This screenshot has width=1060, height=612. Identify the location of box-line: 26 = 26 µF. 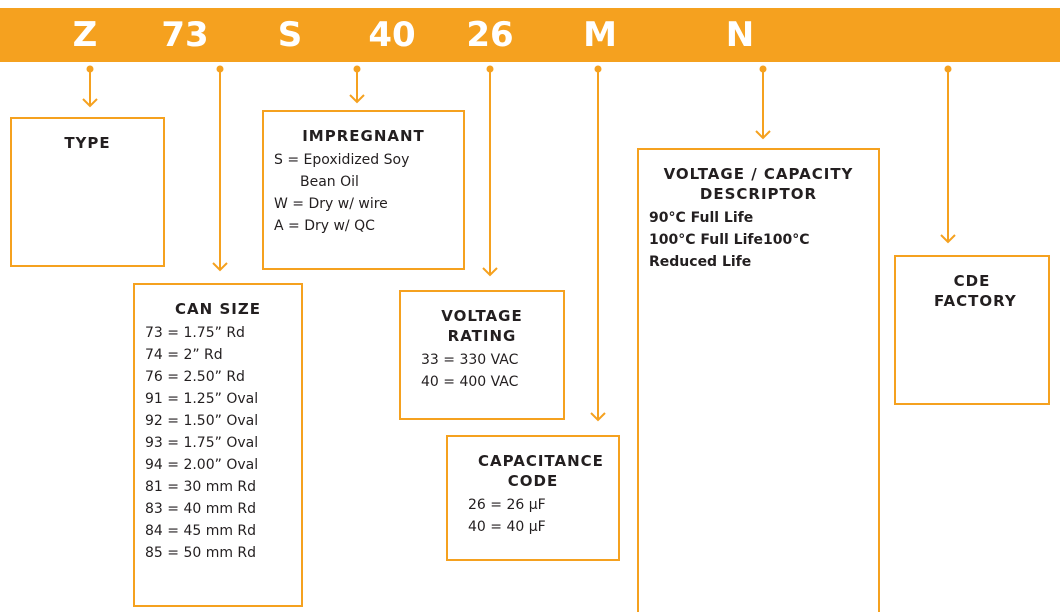
(507, 505).